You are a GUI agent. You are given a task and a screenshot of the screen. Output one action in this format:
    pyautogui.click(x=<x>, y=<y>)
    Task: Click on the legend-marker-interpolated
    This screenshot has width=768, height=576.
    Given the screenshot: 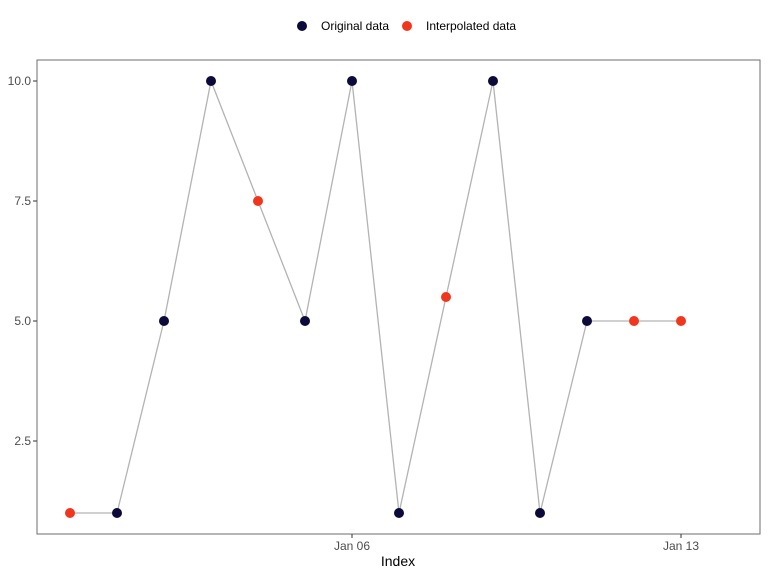 What is the action you would take?
    pyautogui.click(x=407, y=26)
    